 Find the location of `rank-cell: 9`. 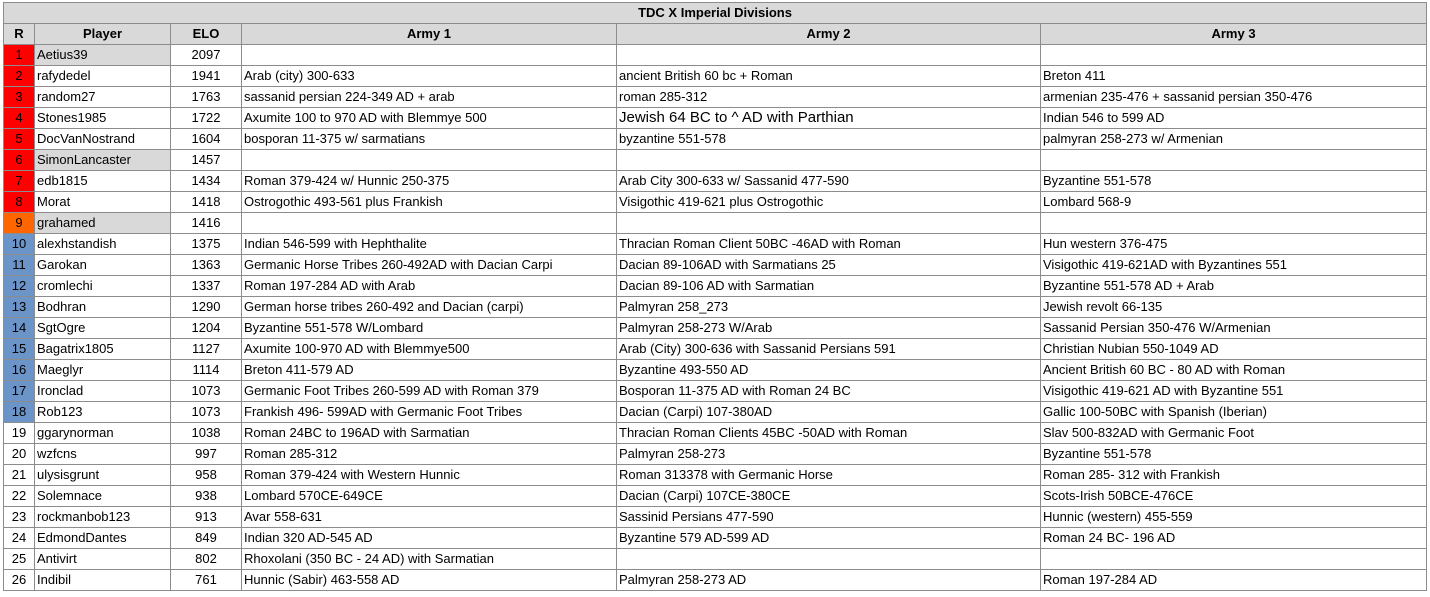

rank-cell: 9 is located at coordinates (19, 223).